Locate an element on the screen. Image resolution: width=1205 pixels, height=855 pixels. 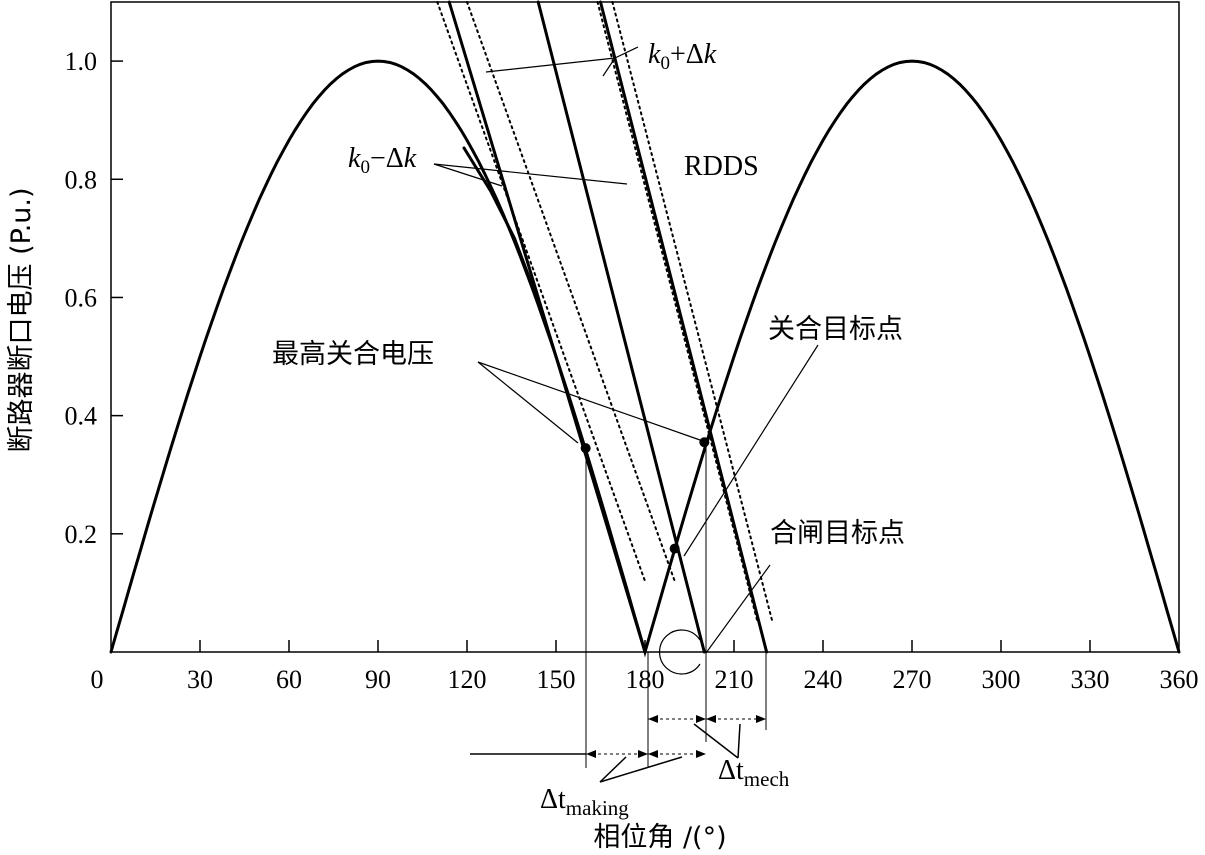
y-tick-label: 1.0 is located at coordinates (81, 61).